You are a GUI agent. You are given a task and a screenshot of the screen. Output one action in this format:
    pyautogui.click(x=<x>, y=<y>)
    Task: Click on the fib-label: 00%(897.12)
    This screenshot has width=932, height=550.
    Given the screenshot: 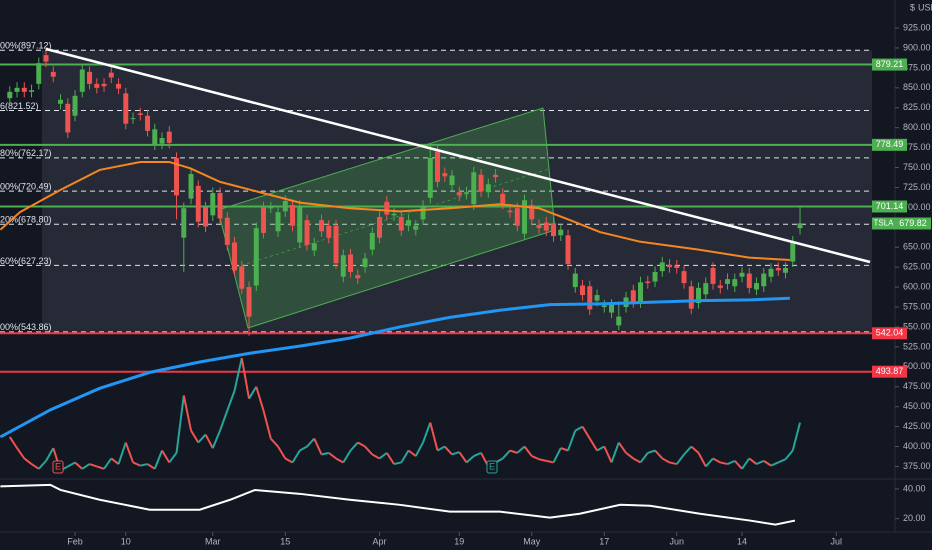 What is the action you would take?
    pyautogui.click(x=26, y=46)
    